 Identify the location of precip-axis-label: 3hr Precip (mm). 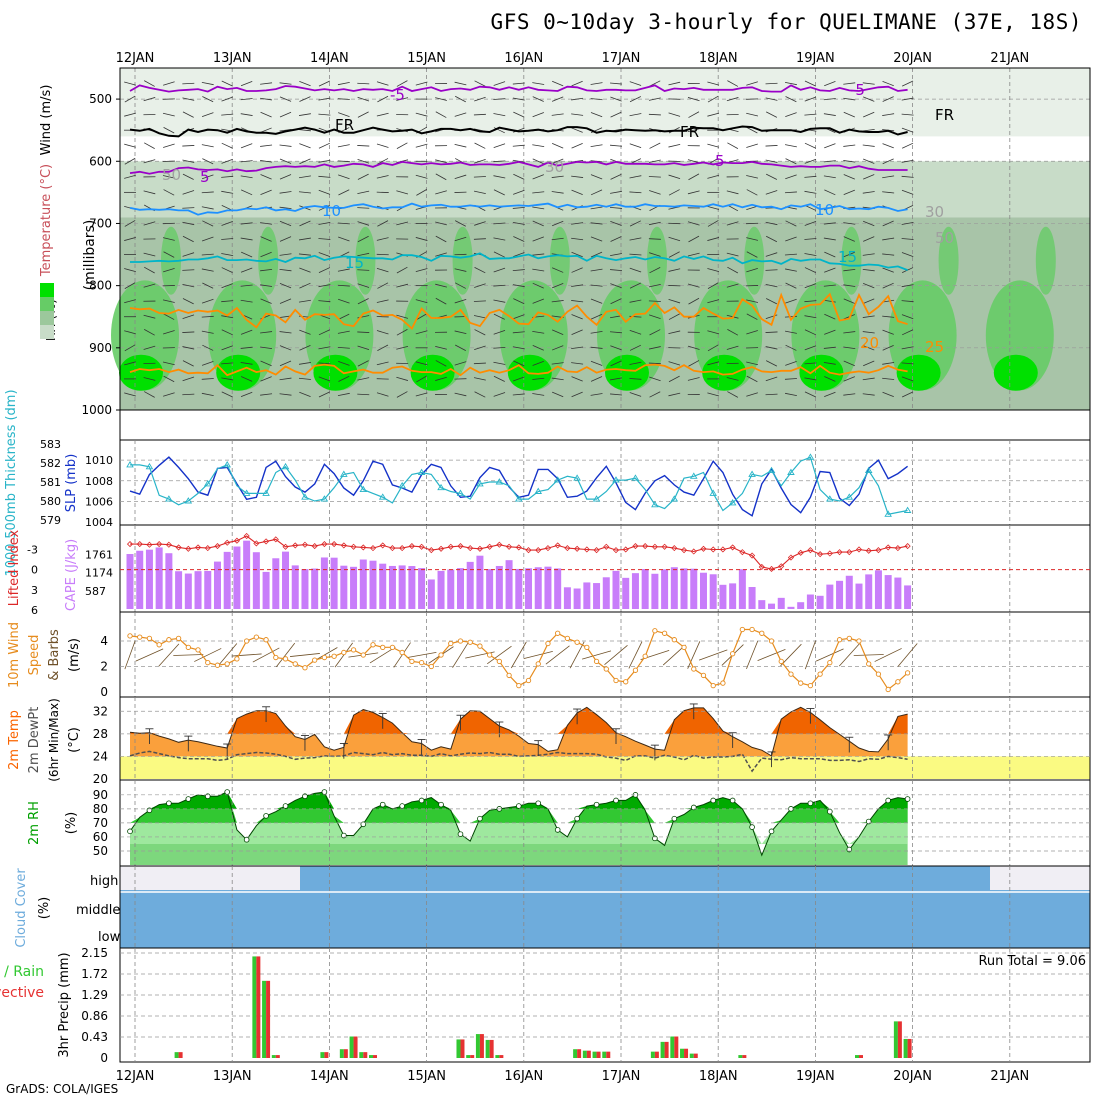
(64, 1004).